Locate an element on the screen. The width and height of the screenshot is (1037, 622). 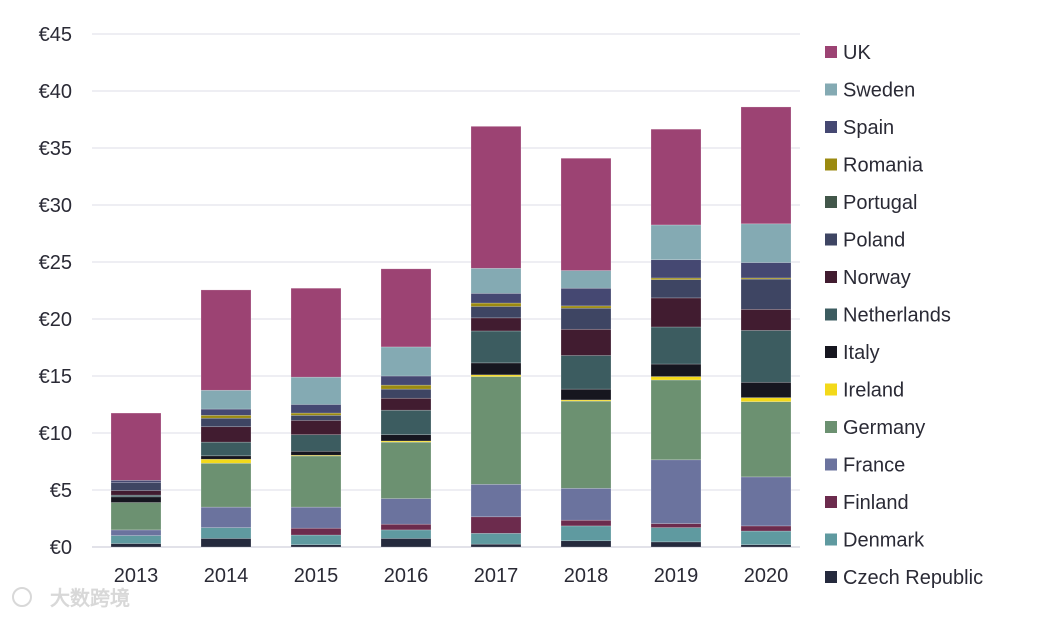
legend-label: Romania is located at coordinates (883, 166).